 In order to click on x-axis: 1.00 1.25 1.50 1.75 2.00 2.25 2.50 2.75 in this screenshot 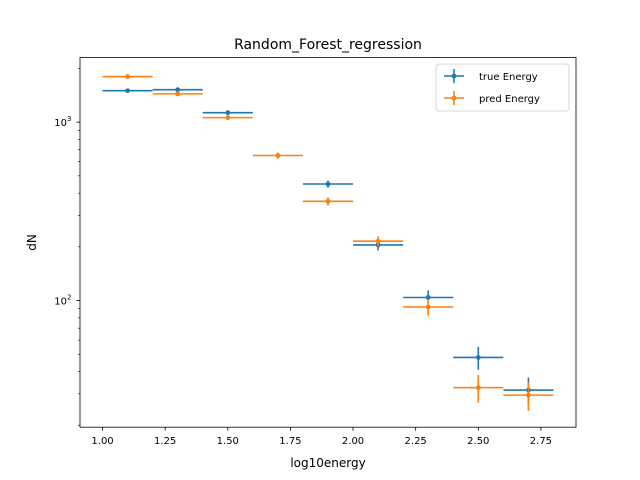, I will do `click(321, 437)`.